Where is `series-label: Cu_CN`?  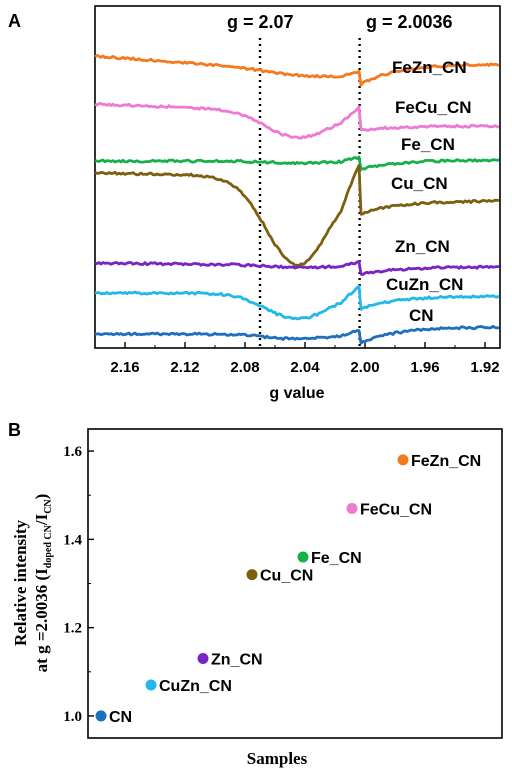
series-label: Cu_CN is located at coordinates (419, 183).